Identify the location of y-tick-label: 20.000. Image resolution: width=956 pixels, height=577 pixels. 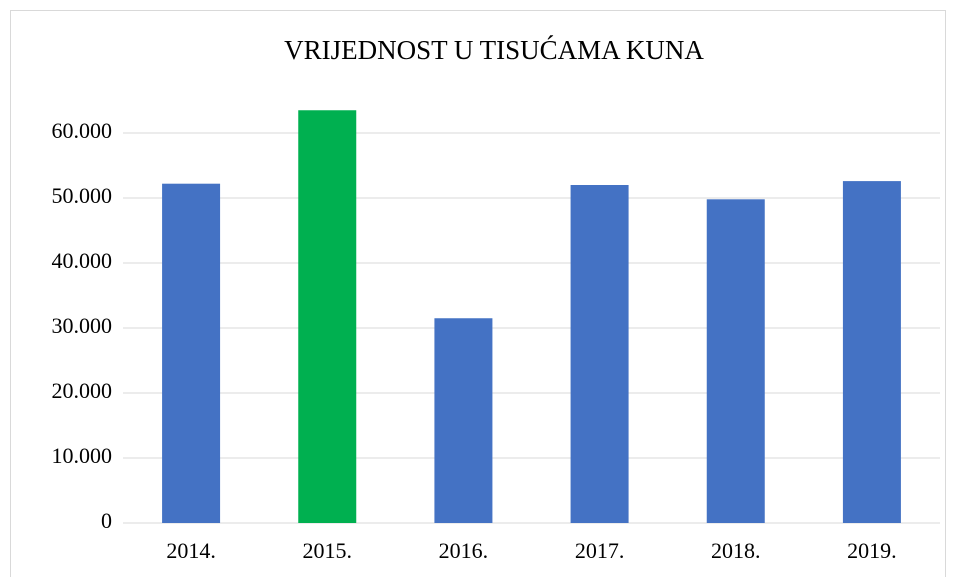
(82, 390).